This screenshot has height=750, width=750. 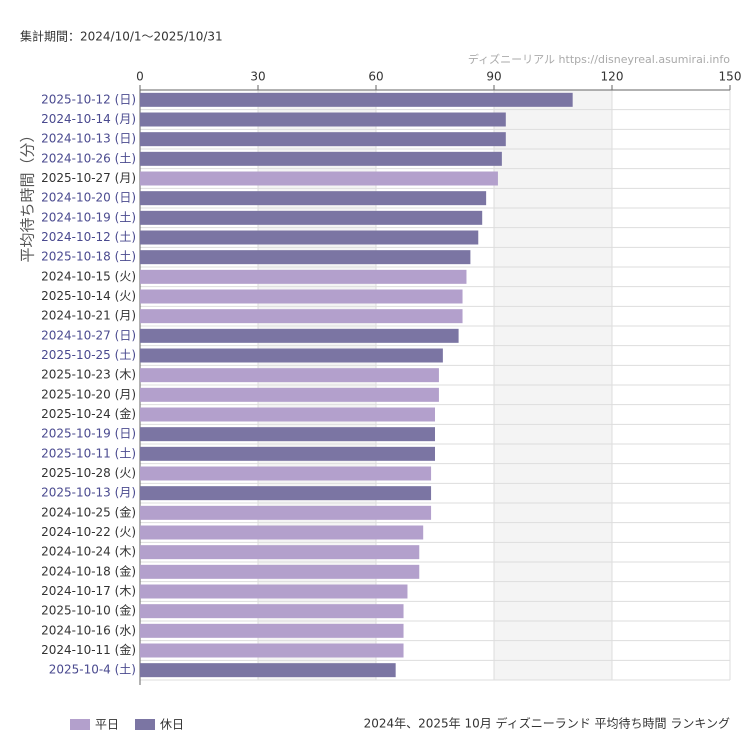 I want to click on x-tick-label: 90, so click(x=493, y=77).